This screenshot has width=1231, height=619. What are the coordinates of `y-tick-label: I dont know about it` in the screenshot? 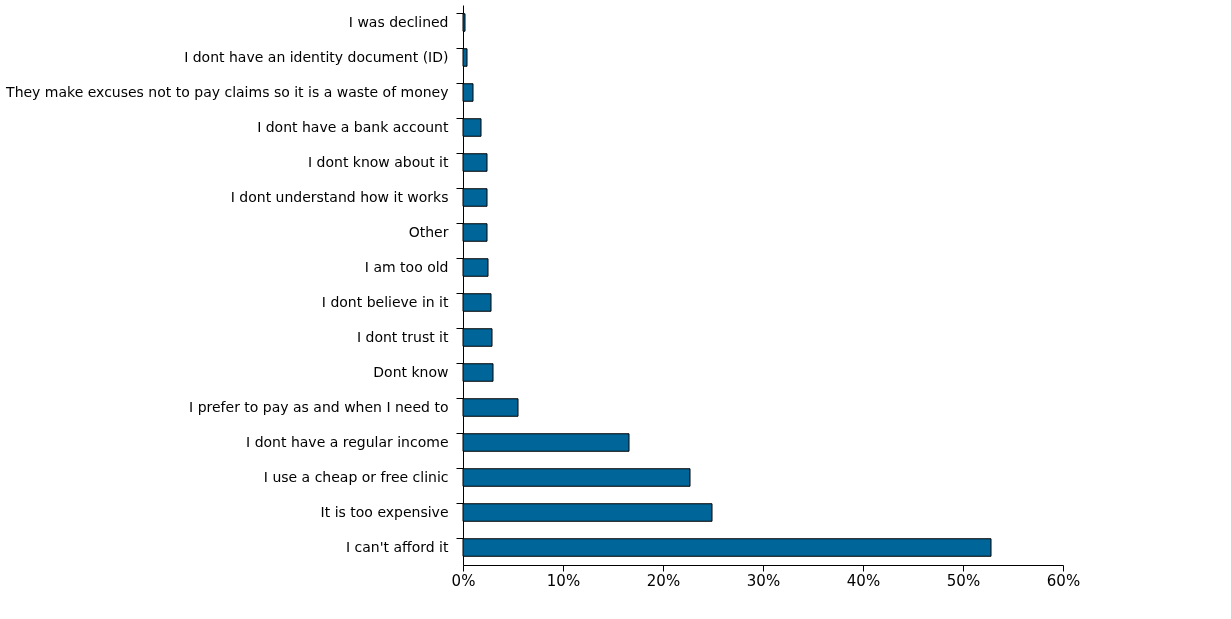 It's located at (378, 161).